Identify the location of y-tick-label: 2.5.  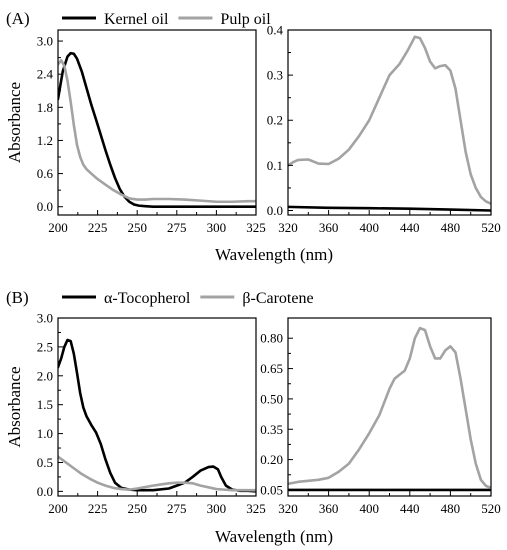
(45, 346).